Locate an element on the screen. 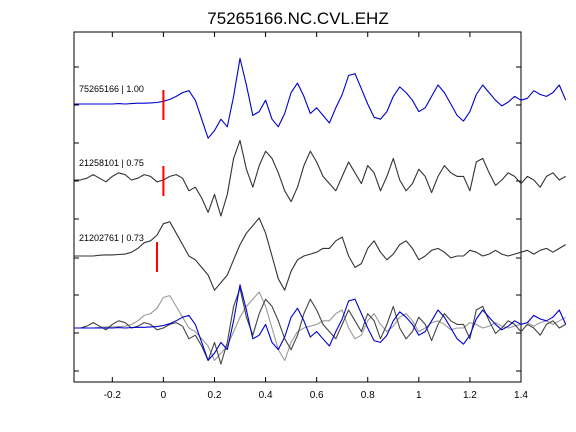 The image size is (576, 432). trace-line is located at coordinates (320, 254).